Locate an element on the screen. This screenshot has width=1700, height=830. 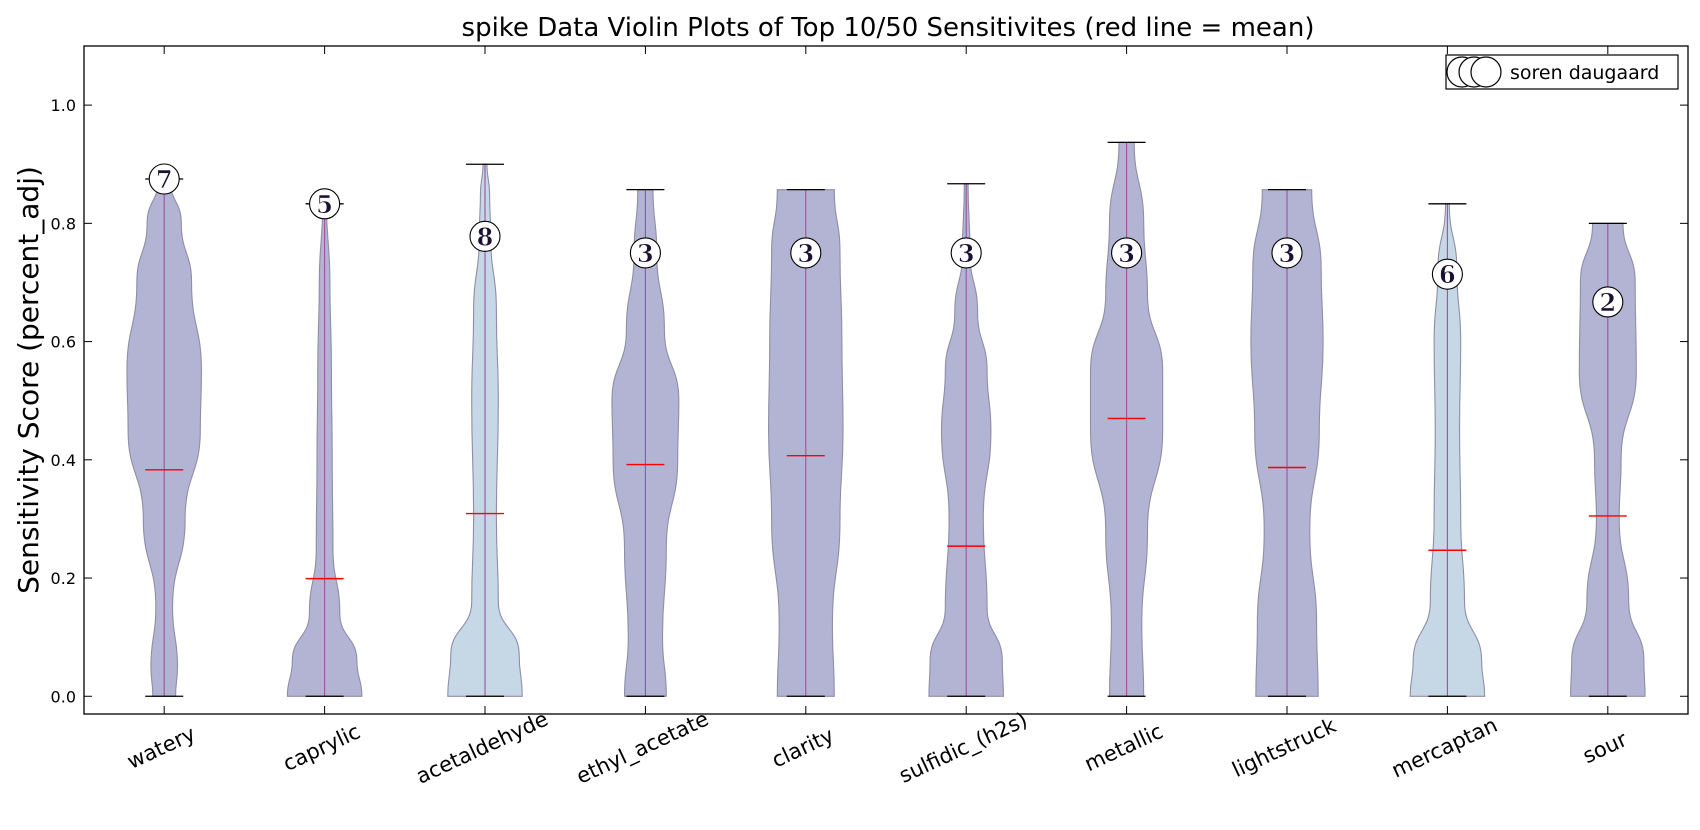
violin-lightstruck: 3 is located at coordinates (1287, 442).